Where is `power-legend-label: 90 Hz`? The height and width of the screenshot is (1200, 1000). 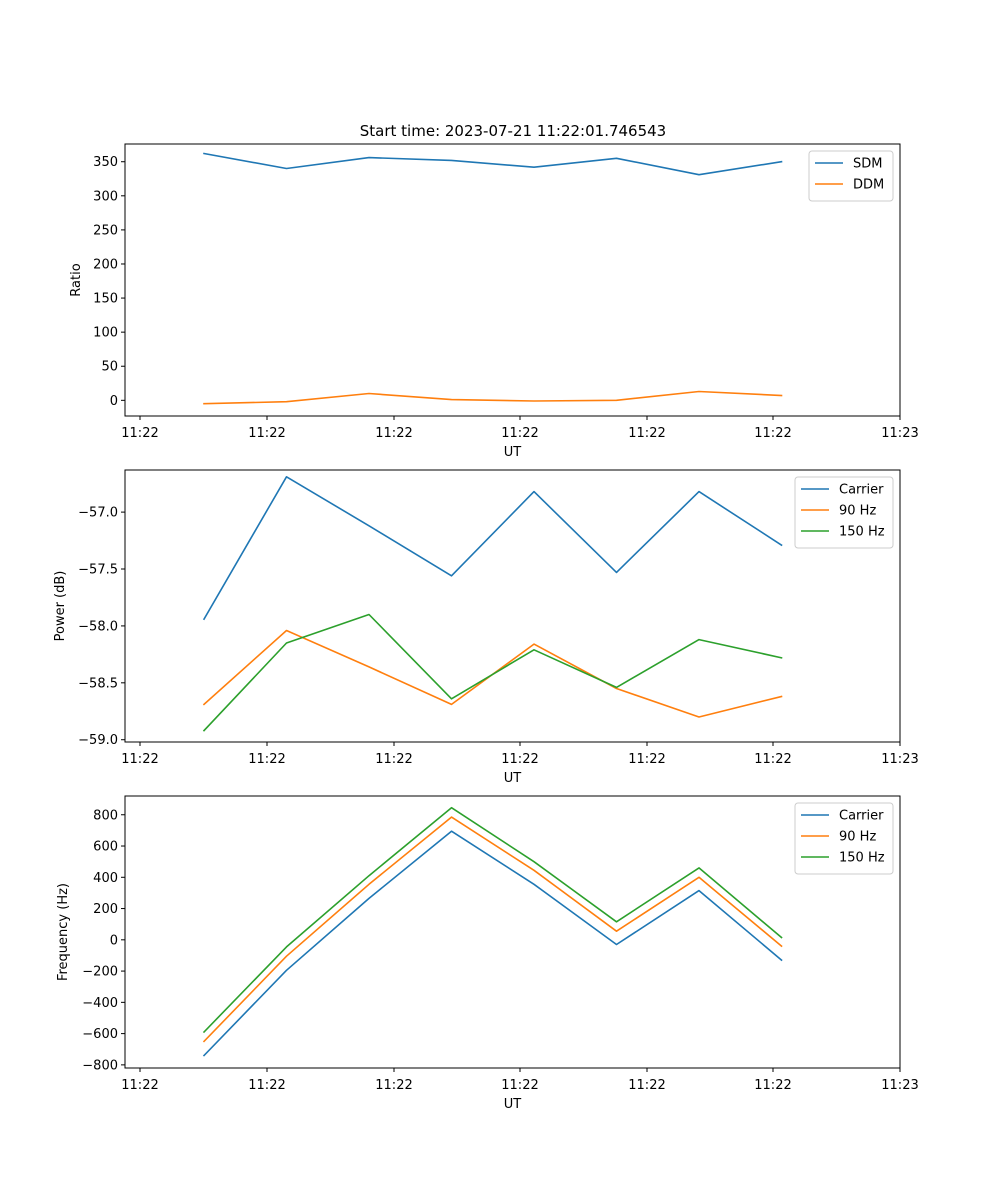
power-legend-label: 90 Hz is located at coordinates (857, 511).